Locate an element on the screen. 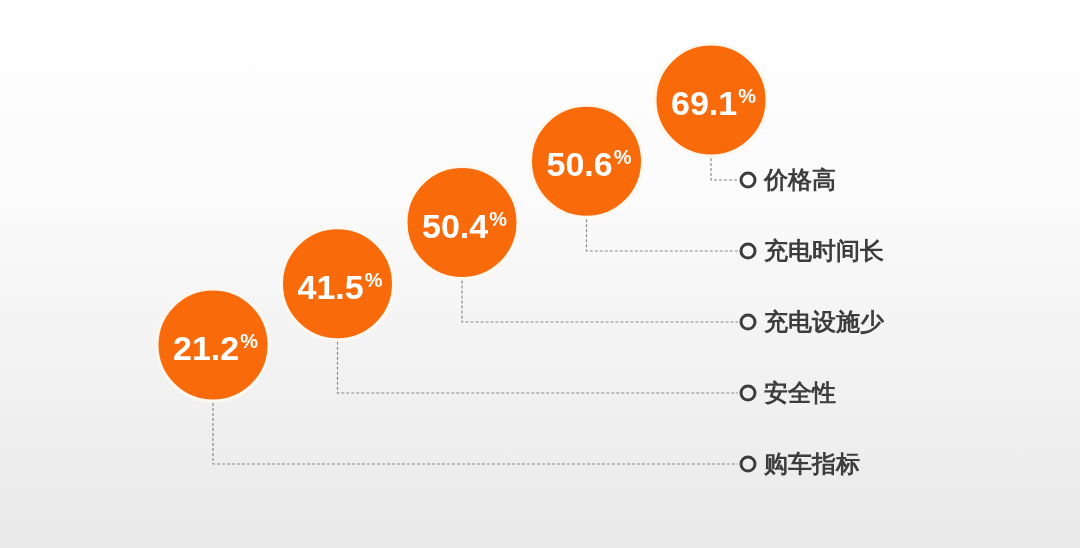  category-label: 安全性 is located at coordinates (800, 392).